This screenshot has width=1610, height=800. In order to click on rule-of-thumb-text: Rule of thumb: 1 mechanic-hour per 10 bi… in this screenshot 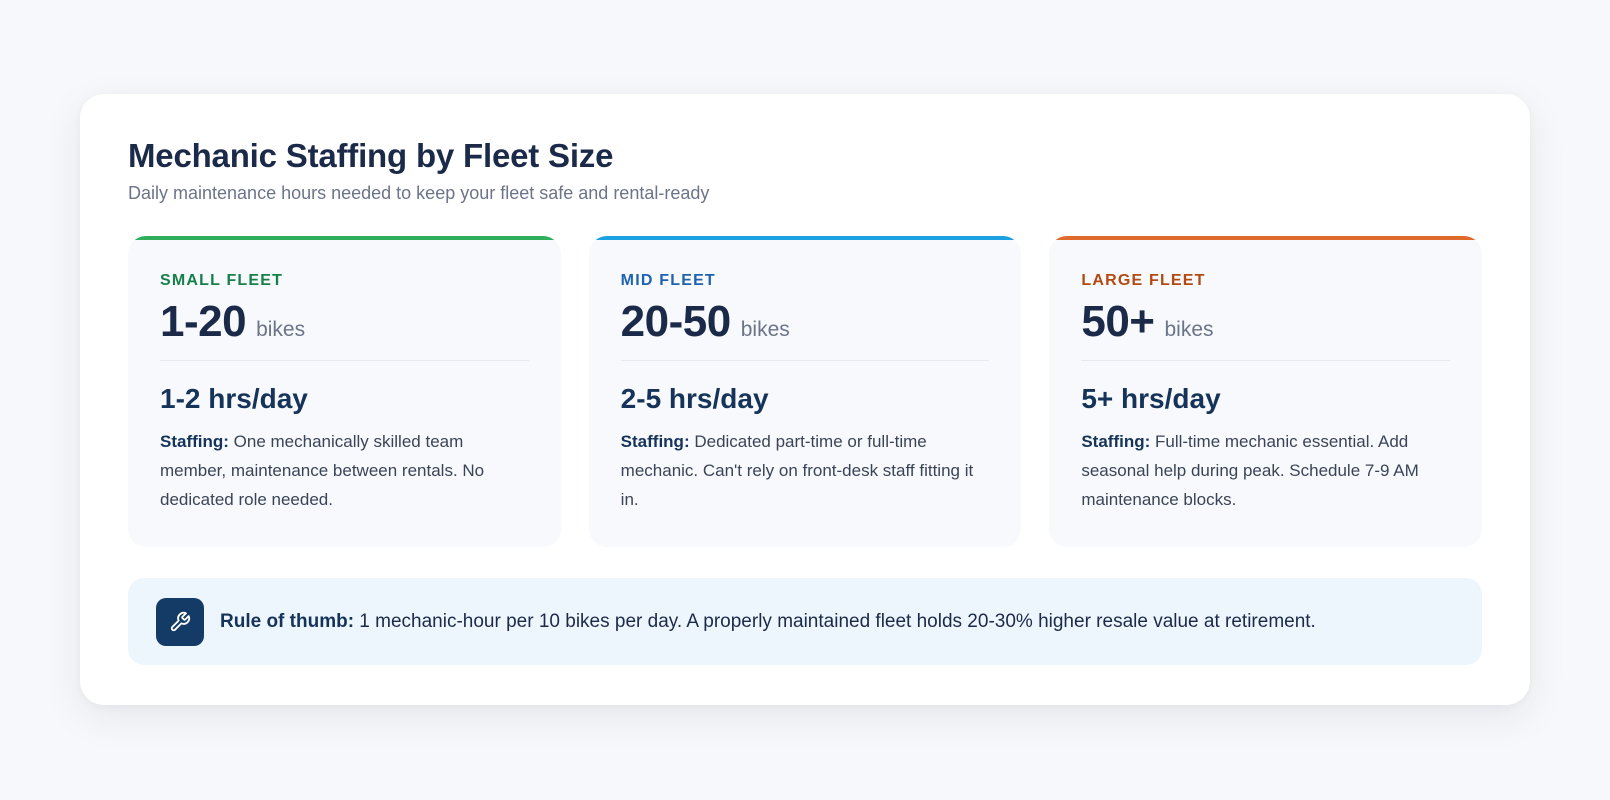, I will do `click(768, 622)`.